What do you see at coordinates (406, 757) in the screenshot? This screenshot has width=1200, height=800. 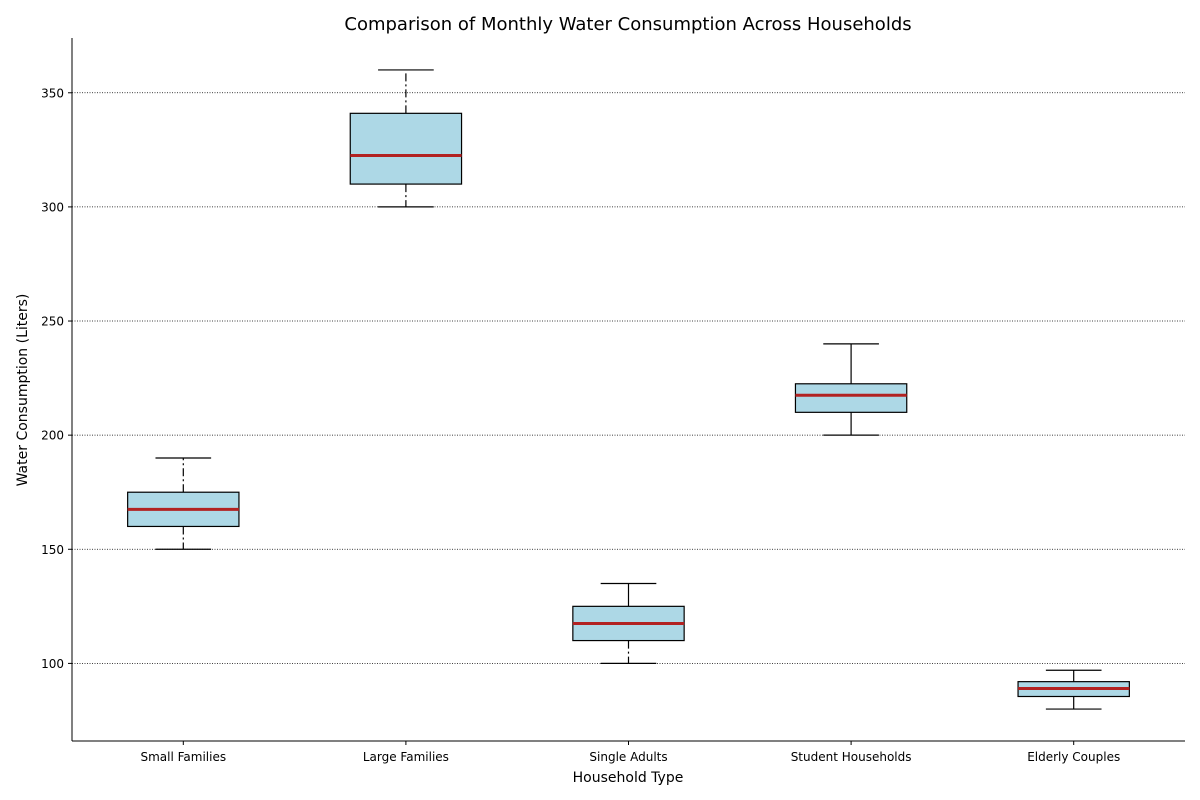 I see `x-tick-label: Large Families` at bounding box center [406, 757].